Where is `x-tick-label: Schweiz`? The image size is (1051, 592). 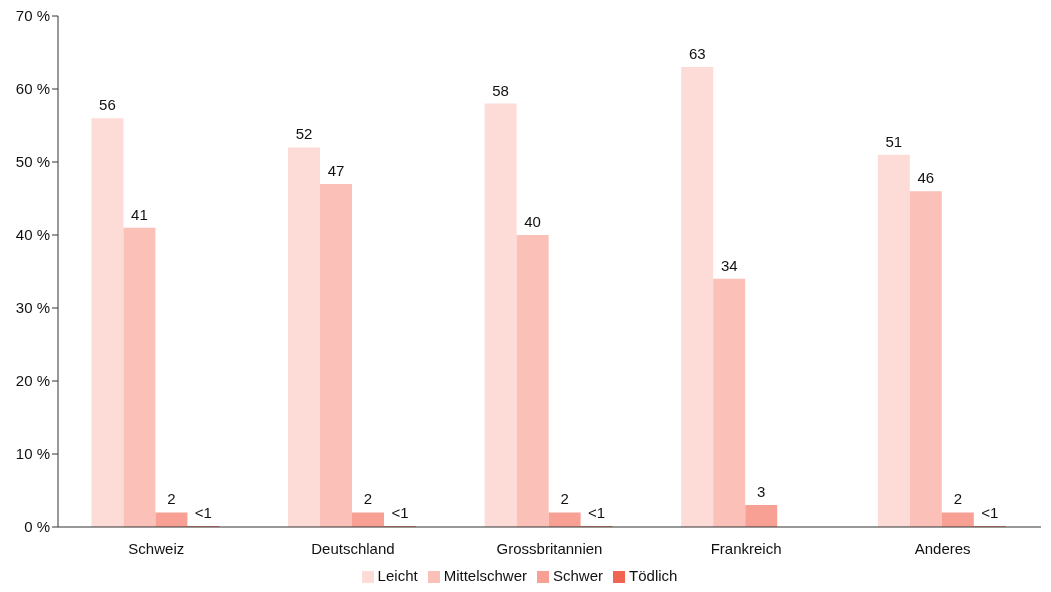
x-tick-label: Schweiz is located at coordinates (156, 548).